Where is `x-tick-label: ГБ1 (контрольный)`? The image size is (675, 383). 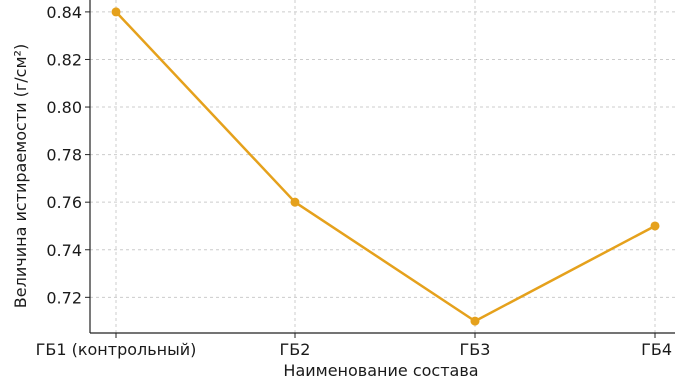 x-tick-label: ГБ1 (контрольный) is located at coordinates (116, 349).